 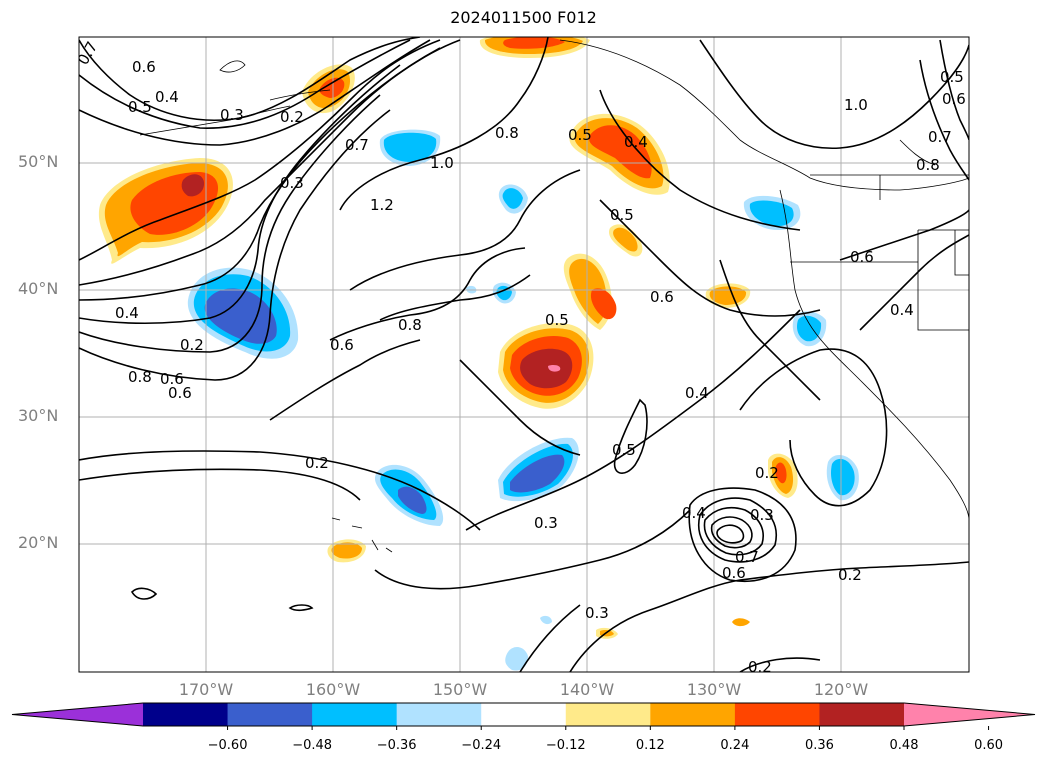 What do you see at coordinates (460, 689) in the screenshot?
I see `lon-label-150w: 150°W` at bounding box center [460, 689].